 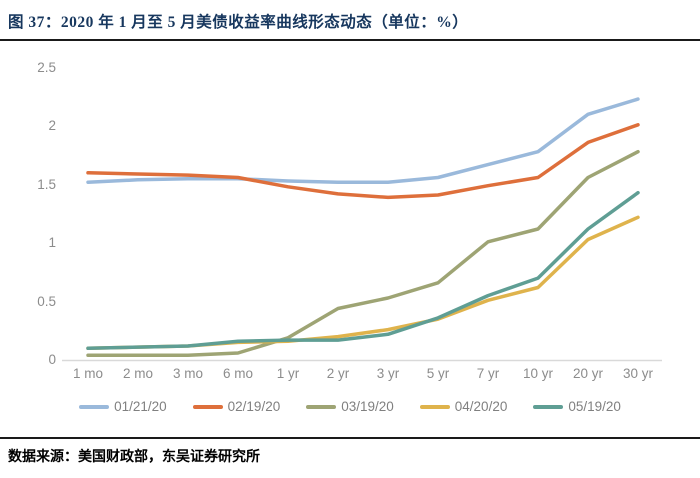 I want to click on title-divider, so click(x=350, y=40).